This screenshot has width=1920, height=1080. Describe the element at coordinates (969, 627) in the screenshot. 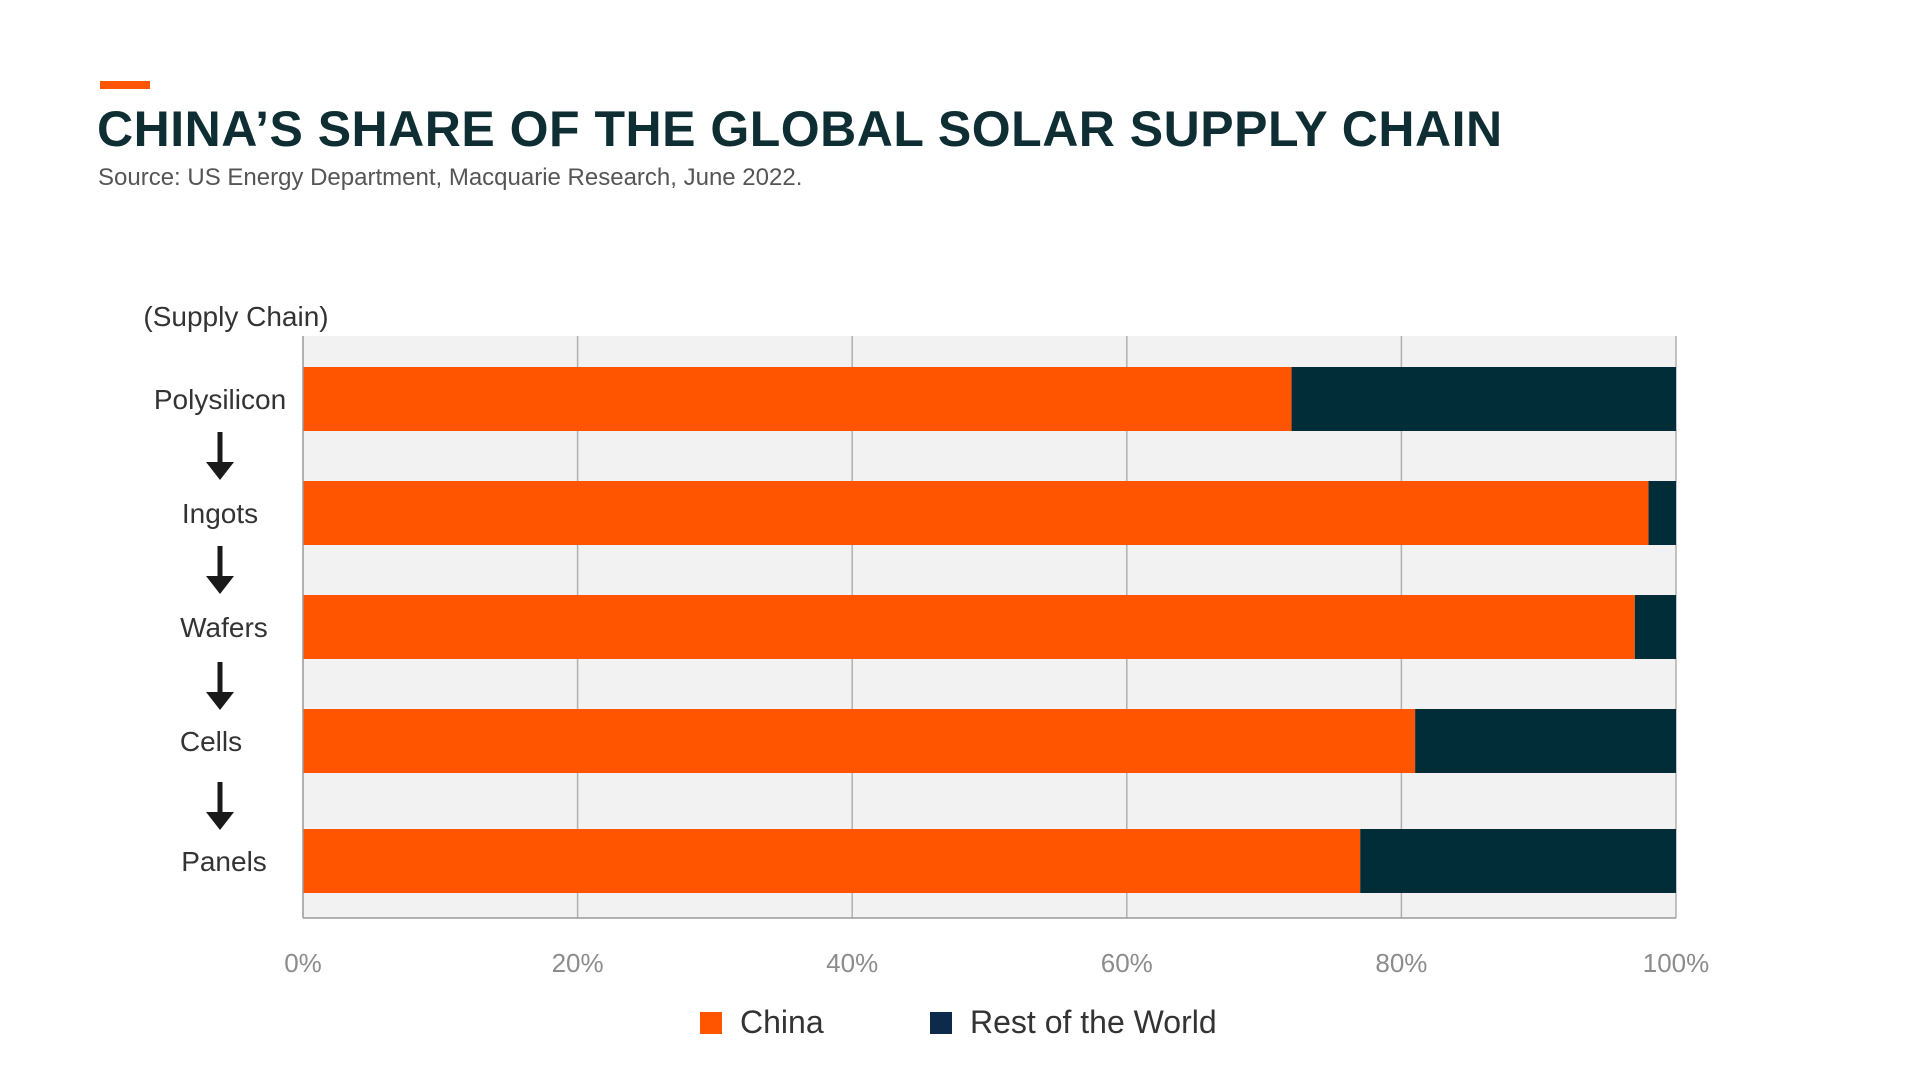

I see `bar-wafers-china` at that location.